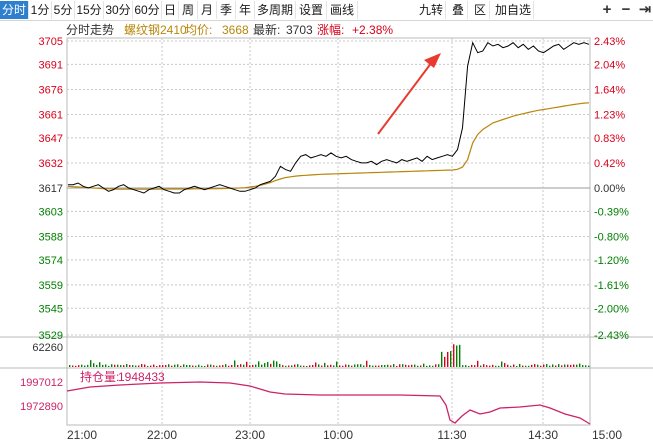 This screenshot has height=444, width=653. Describe the element at coordinates (409, 94) in the screenshot. I see `annotation-arrow` at that location.